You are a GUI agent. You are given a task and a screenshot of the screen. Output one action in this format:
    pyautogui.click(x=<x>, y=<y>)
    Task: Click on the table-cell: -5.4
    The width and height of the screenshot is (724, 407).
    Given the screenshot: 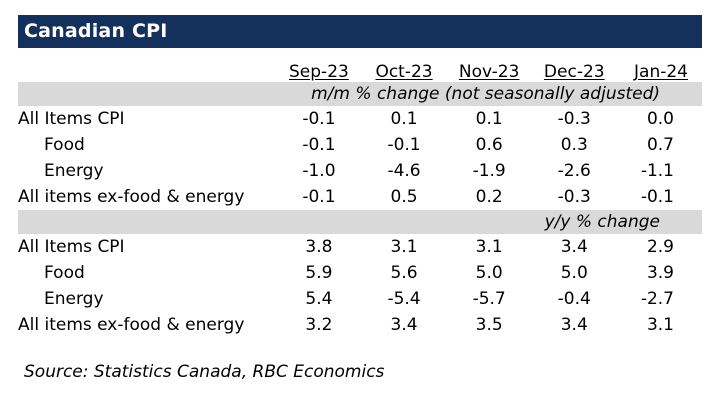 What is the action you would take?
    pyautogui.click(x=404, y=299)
    